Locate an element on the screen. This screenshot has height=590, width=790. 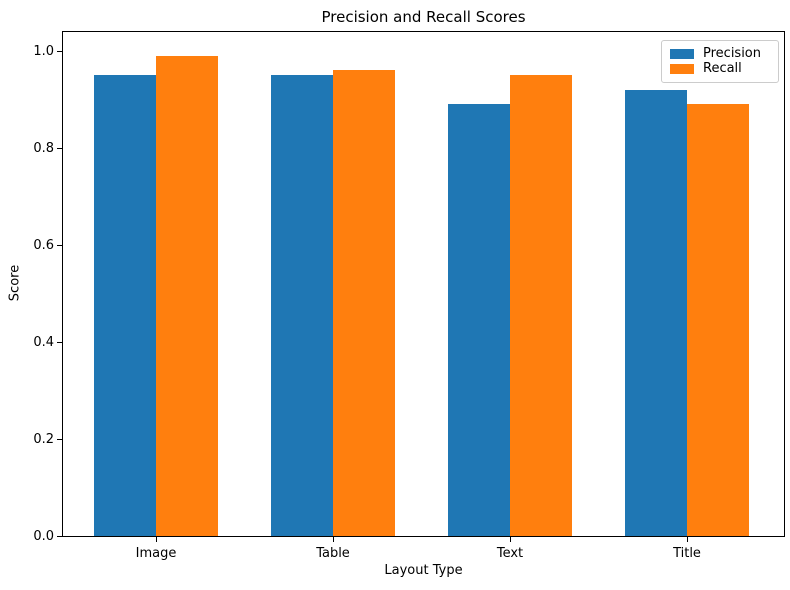
legend-label-recall: Recall is located at coordinates (722, 68).